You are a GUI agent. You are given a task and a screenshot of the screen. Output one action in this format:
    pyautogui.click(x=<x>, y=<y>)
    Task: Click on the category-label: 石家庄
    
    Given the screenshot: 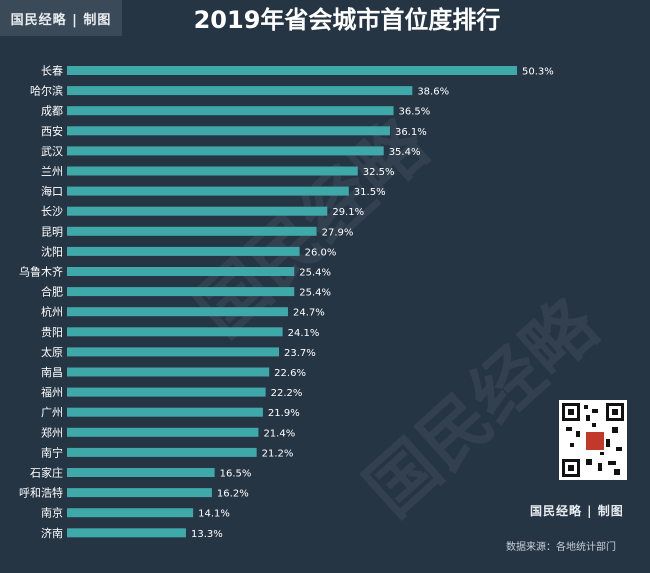 What is the action you would take?
    pyautogui.click(x=46, y=473)
    